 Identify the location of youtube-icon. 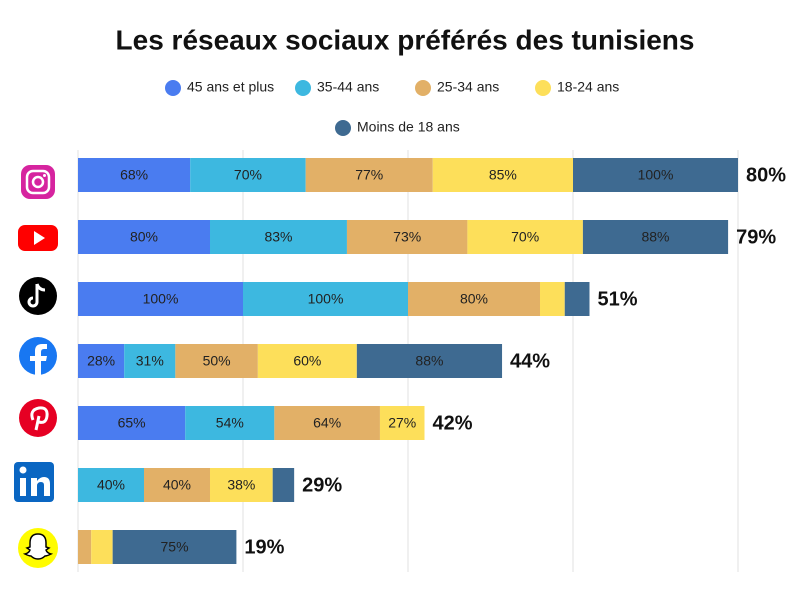
(38, 238).